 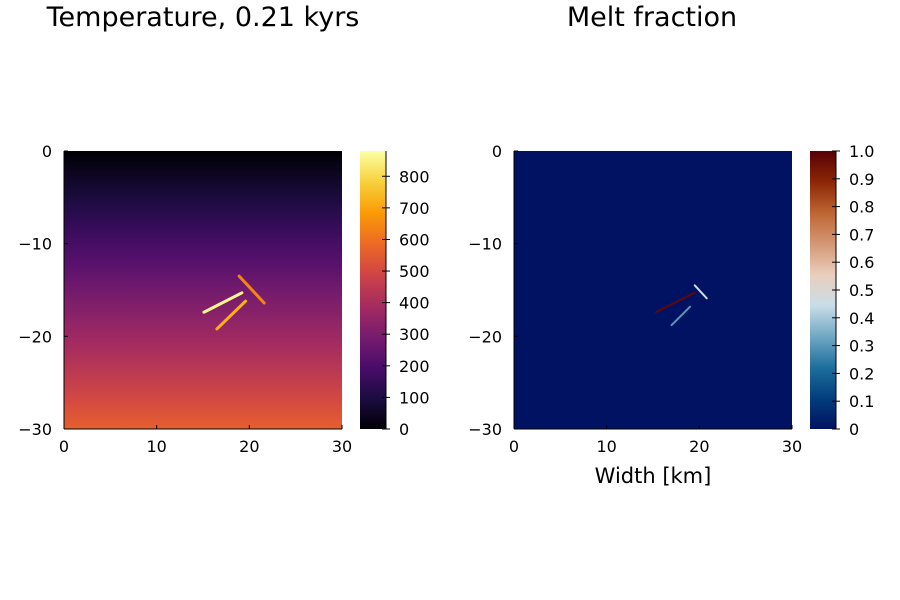 What do you see at coordinates (395, 295) in the screenshot?
I see `temperature-colorbar: 0 100 200 300 400 500 600 700 800` at bounding box center [395, 295].